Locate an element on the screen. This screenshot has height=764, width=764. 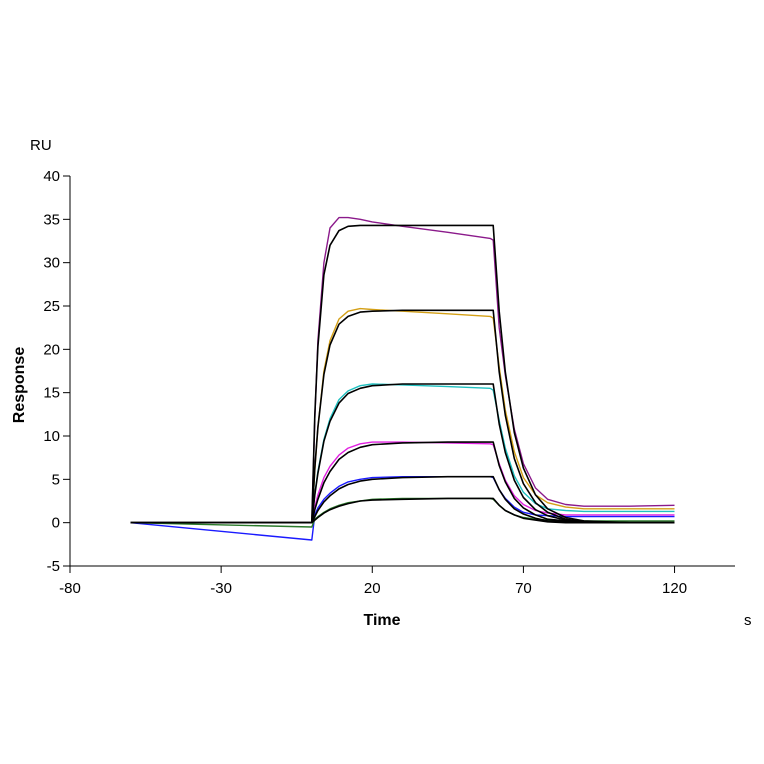
x-tick-label: -30 is located at coordinates (221, 588).